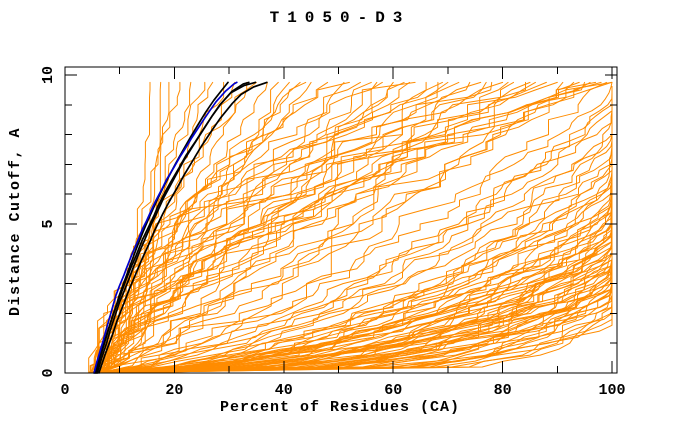 Image resolution: width=680 pixels, height=440 pixels. Describe the element at coordinates (340, 407) in the screenshot. I see `x-axis-label: Percent of Residues (CA)` at that location.